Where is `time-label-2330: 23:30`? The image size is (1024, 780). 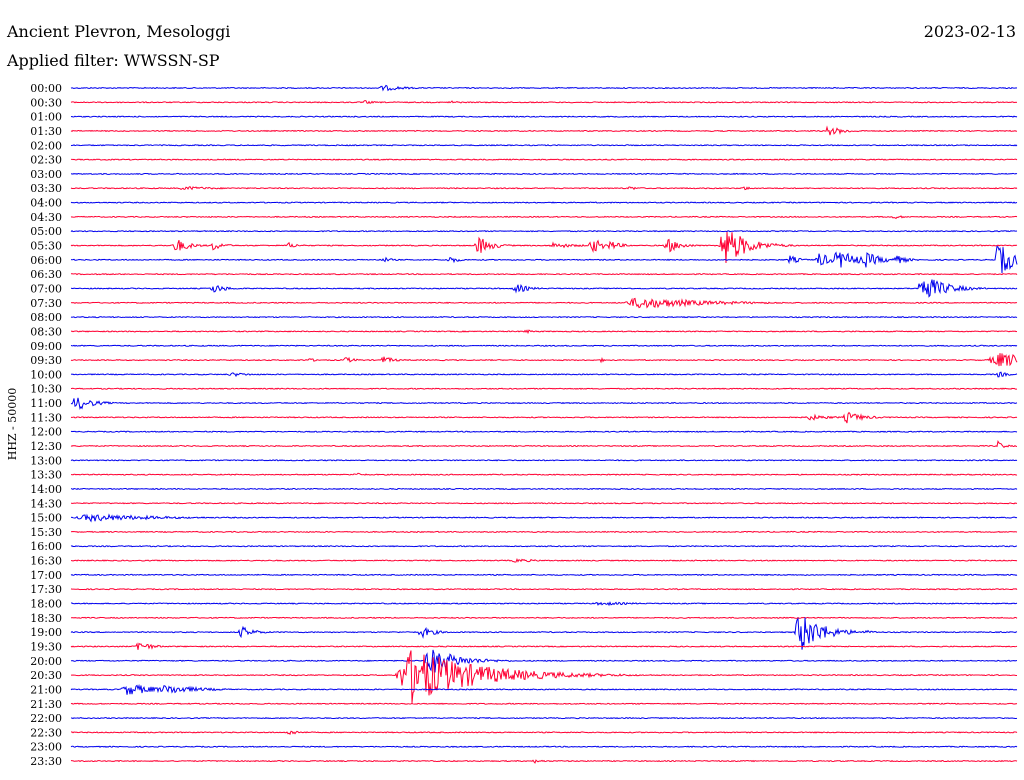 time-label-2330: 23:30 is located at coordinates (46, 761).